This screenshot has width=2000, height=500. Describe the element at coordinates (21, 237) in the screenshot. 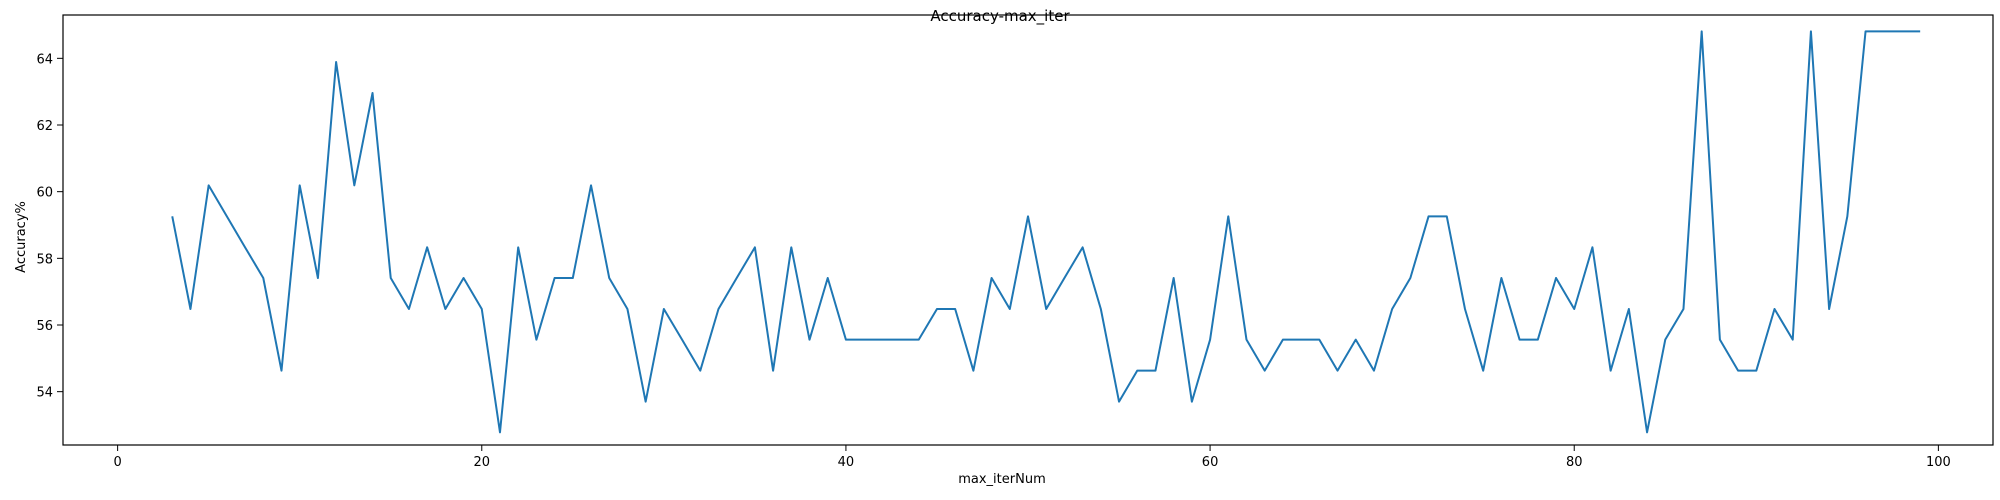

I see `y-axis-label: Accuracy%` at that location.